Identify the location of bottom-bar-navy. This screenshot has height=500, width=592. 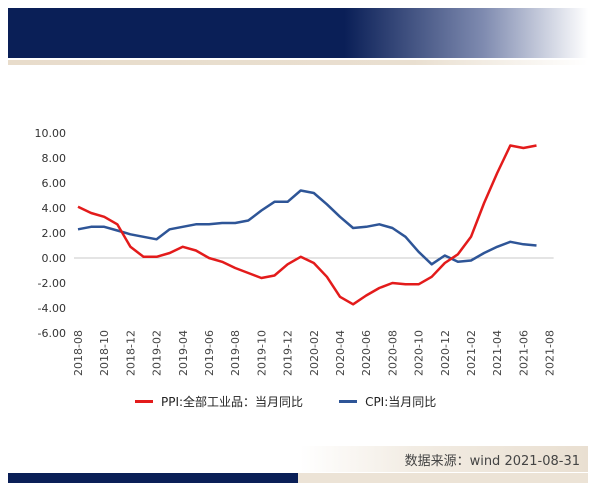
(153, 478).